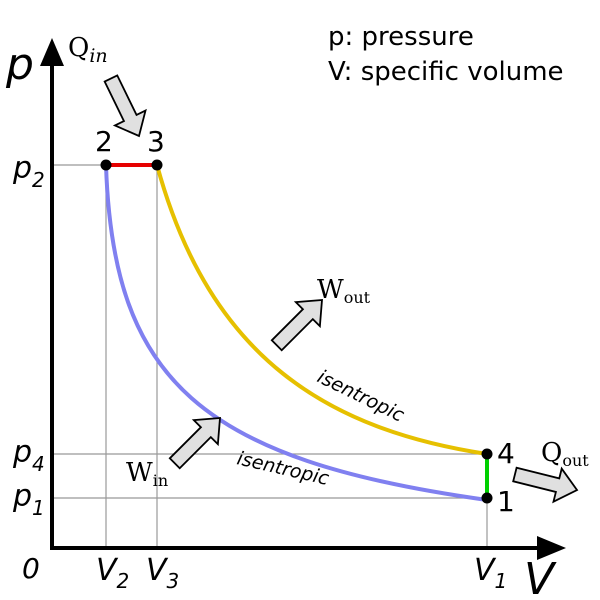 Image resolution: width=600 pixels, height=600 pixels. I want to click on x-tick-v3: V3, so click(162, 573).